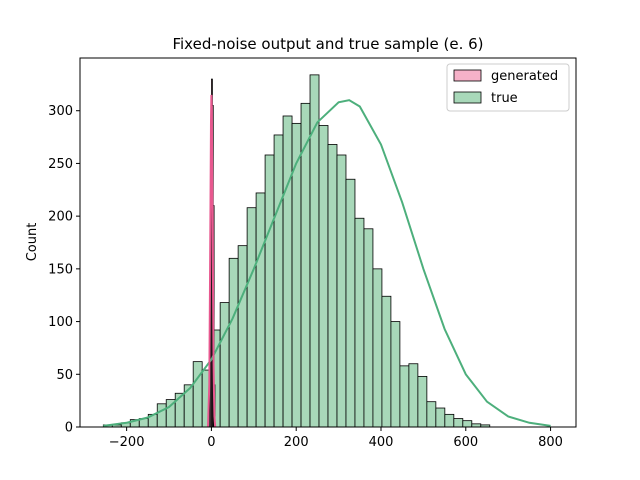 This screenshot has height=480, width=640. Describe the element at coordinates (336, 438) in the screenshot. I see `x-axis-ticks: −200 0 200 400 600 800` at that location.